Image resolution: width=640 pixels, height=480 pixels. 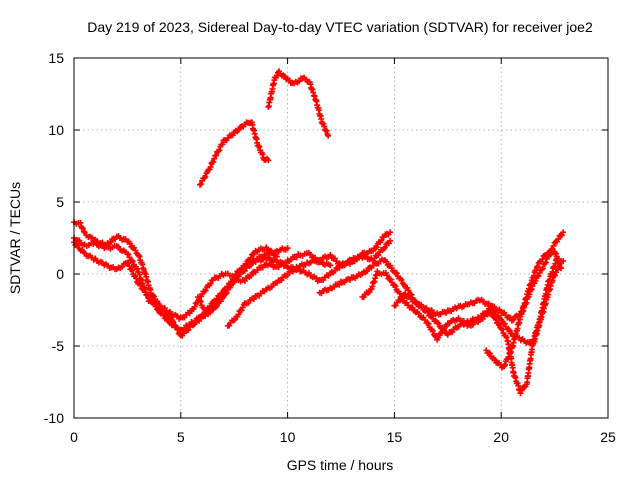 I want to click on series-track-e, so click(x=309, y=279).